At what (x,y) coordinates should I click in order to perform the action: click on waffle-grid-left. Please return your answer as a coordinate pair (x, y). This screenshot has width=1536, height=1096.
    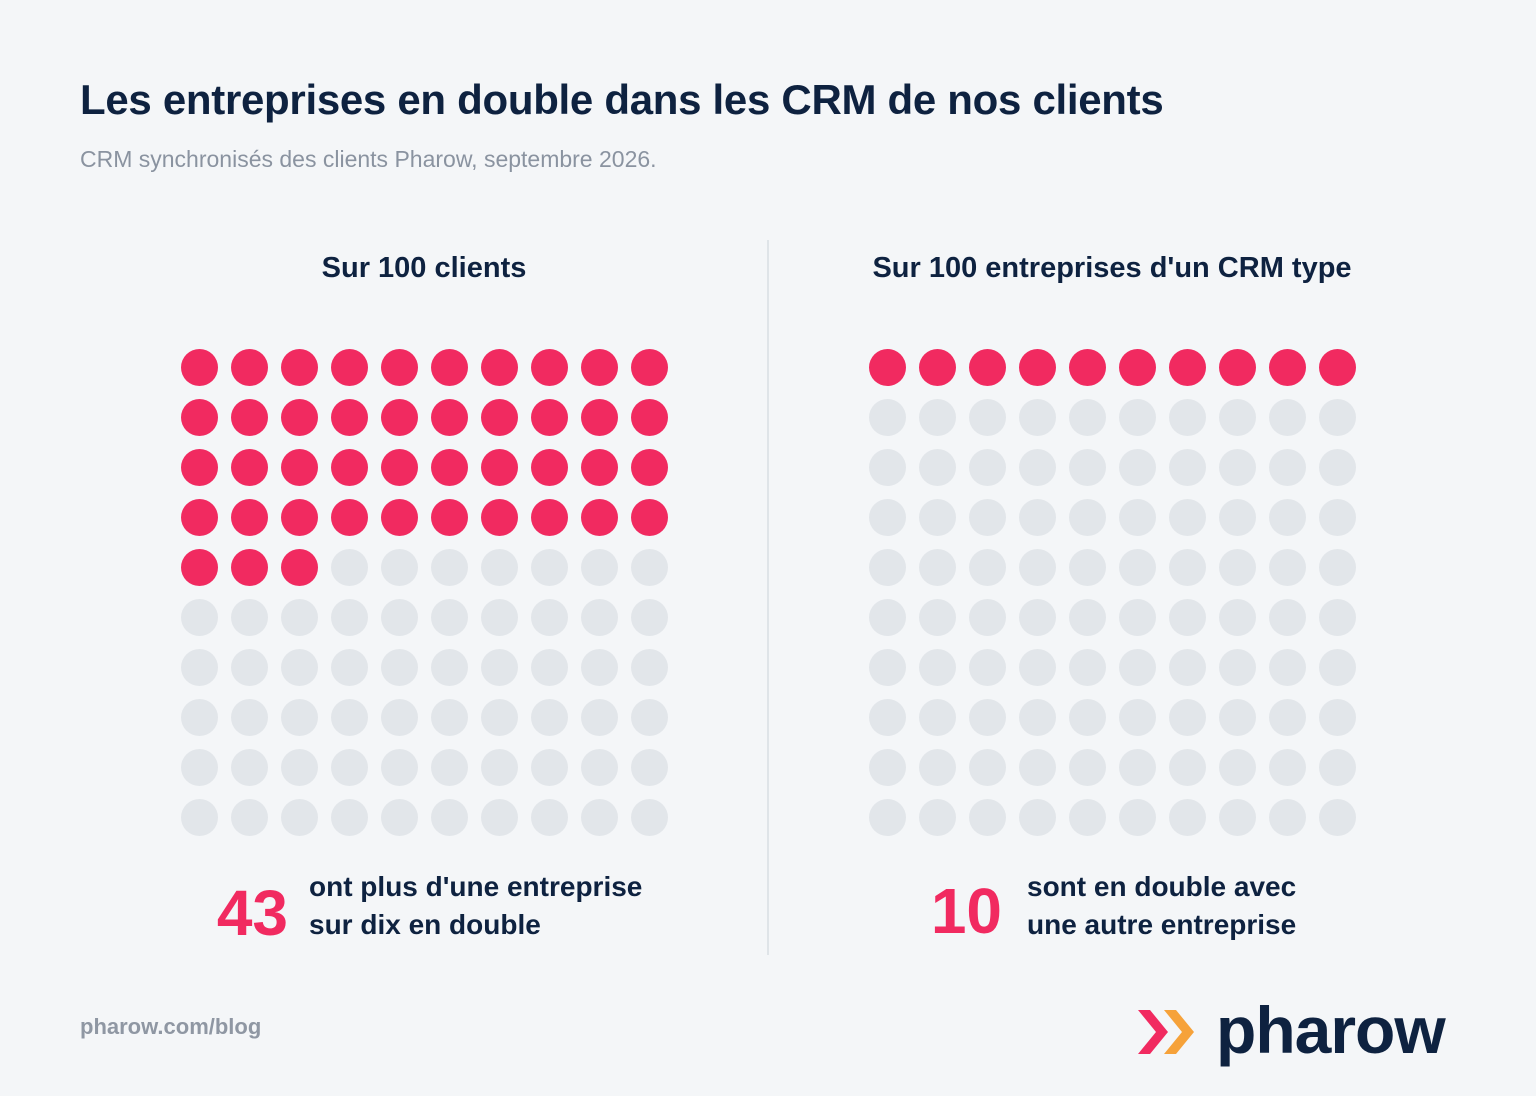
    Looking at the image, I should click on (424, 592).